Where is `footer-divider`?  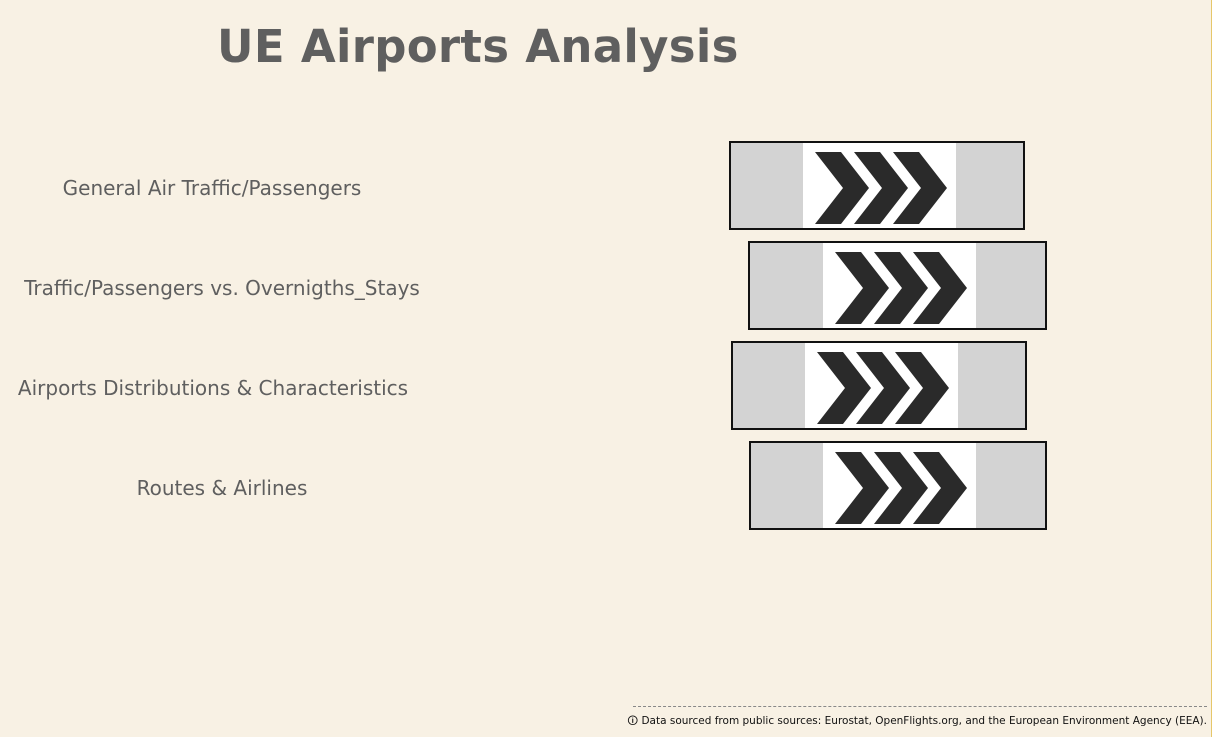
footer-divider is located at coordinates (920, 706).